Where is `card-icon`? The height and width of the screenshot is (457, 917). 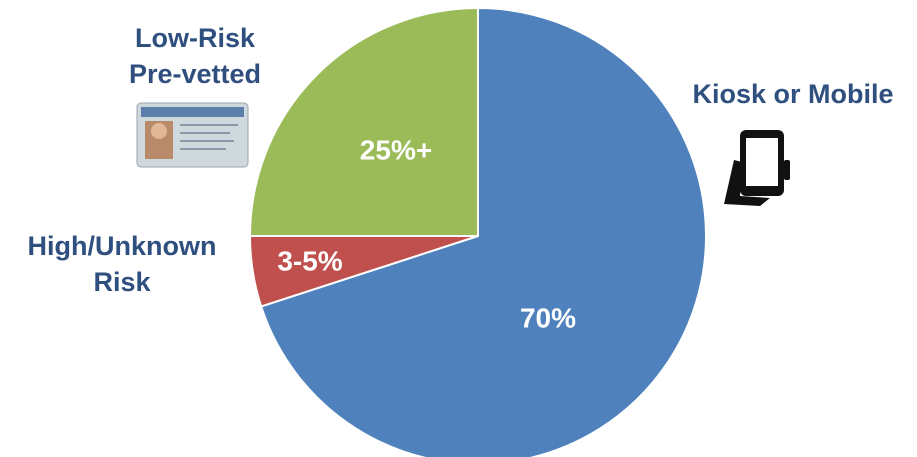
card-icon is located at coordinates (192, 135).